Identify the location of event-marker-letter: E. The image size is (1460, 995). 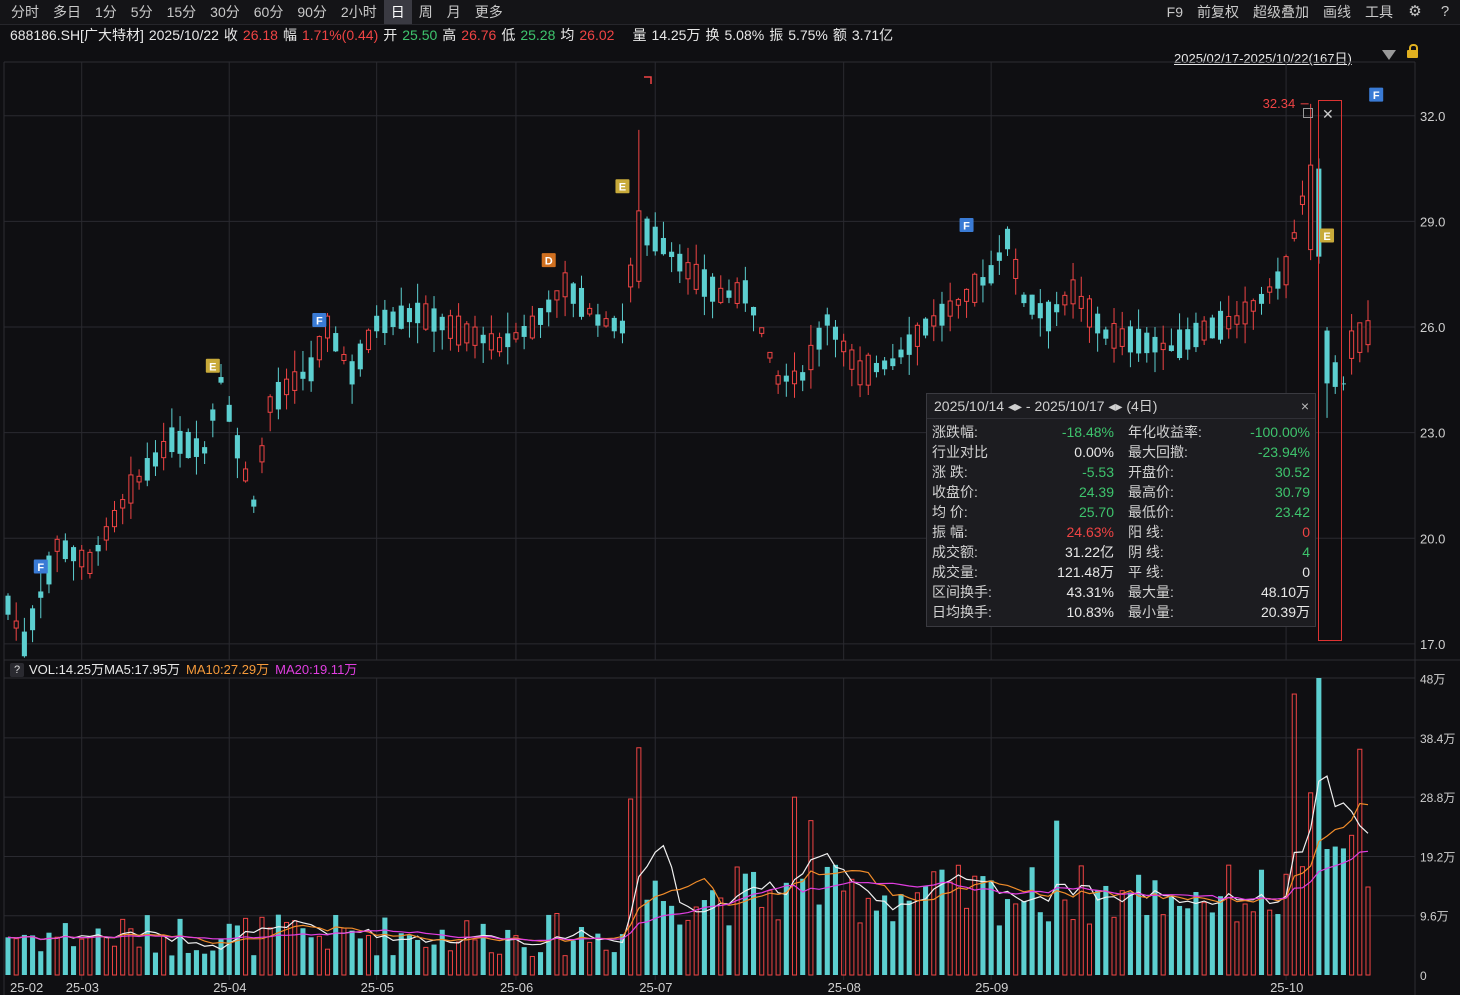
(622, 188).